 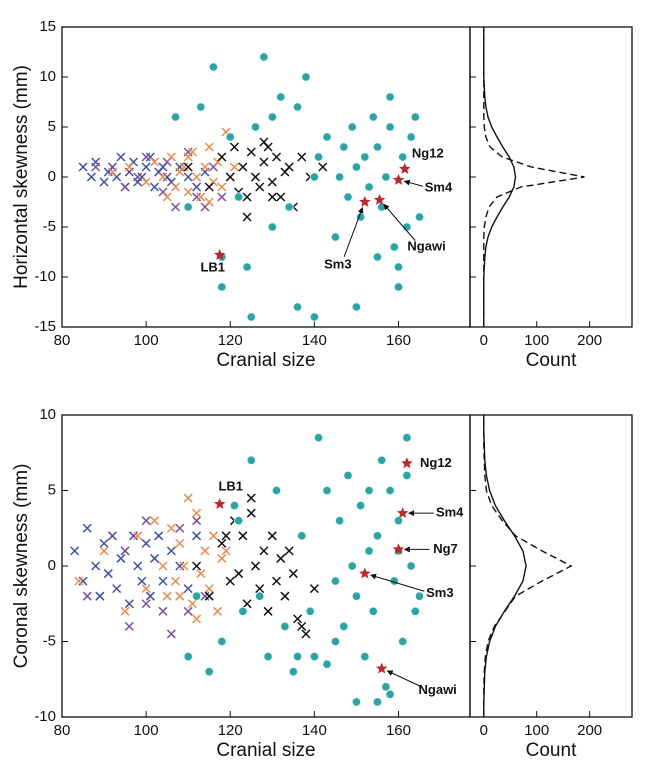 I want to click on y-axis-title: Coronal skewness (mm), so click(x=21, y=566).